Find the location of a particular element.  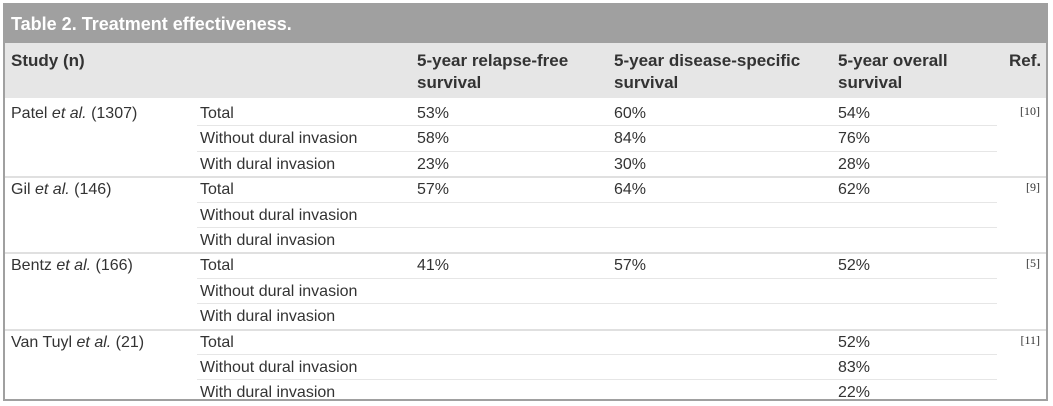

study-name: Van Tuyl et al. (21) is located at coordinates (77, 343).